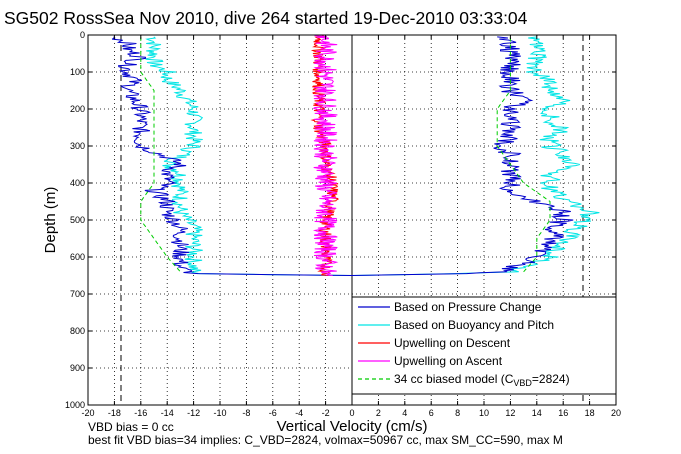  What do you see at coordinates (77, 72) in the screenshot?
I see `y-tick-label: 100` at bounding box center [77, 72].